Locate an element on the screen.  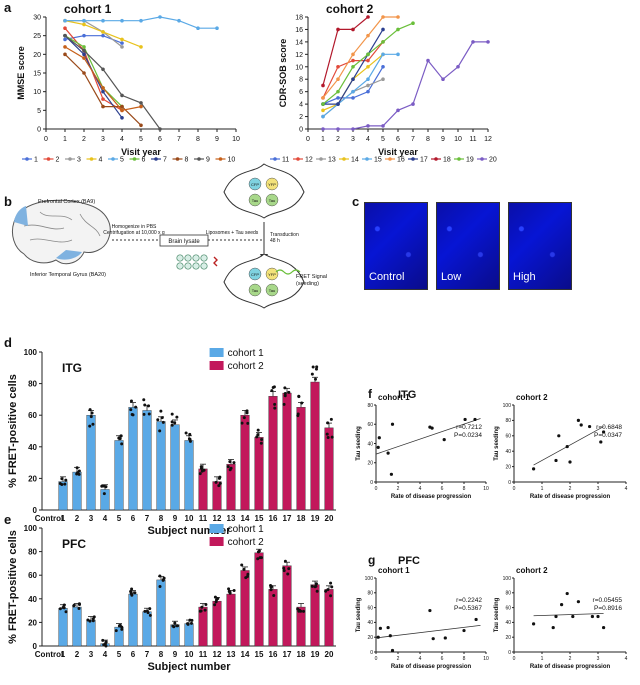
x-tick-label: 0 is located at coordinates (376, 659).